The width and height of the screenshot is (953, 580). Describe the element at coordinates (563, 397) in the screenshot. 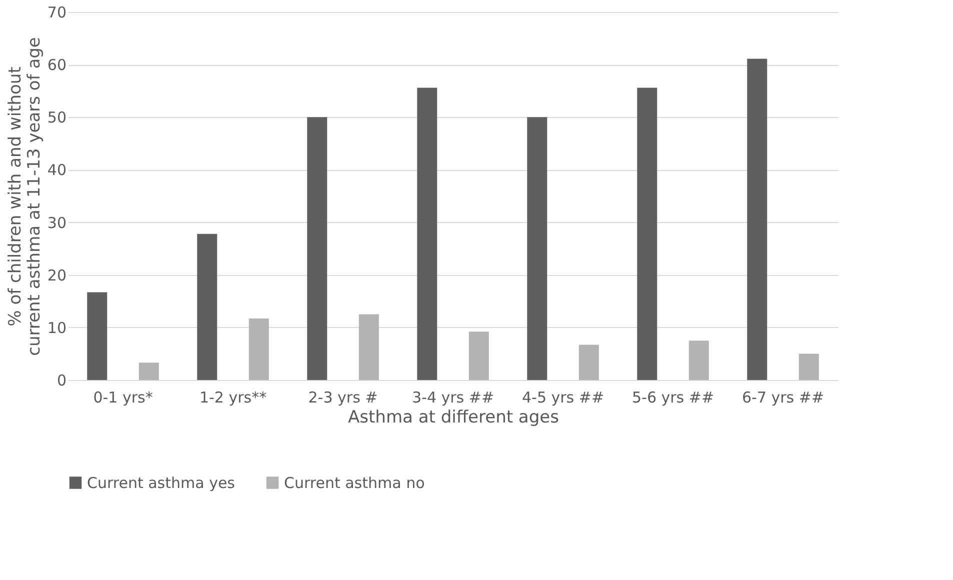

I see `x-tick-label: 4-5 yrs ##` at that location.